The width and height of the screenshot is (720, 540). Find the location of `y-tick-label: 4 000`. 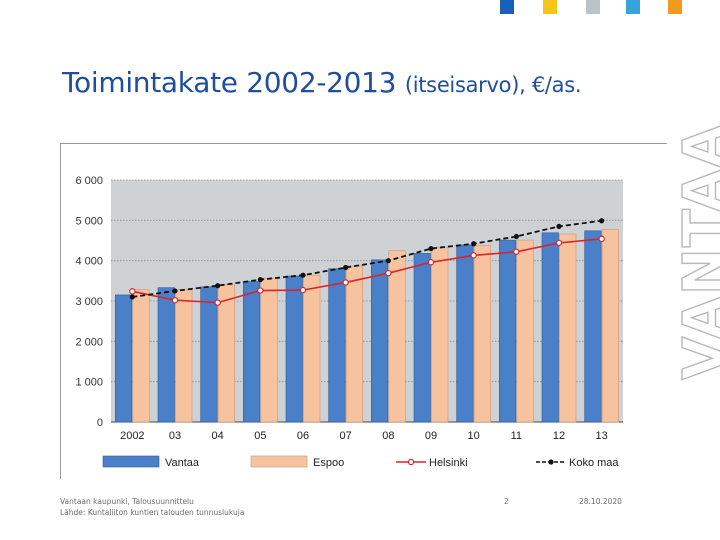

y-tick-label: 4 000 is located at coordinates (89, 262).